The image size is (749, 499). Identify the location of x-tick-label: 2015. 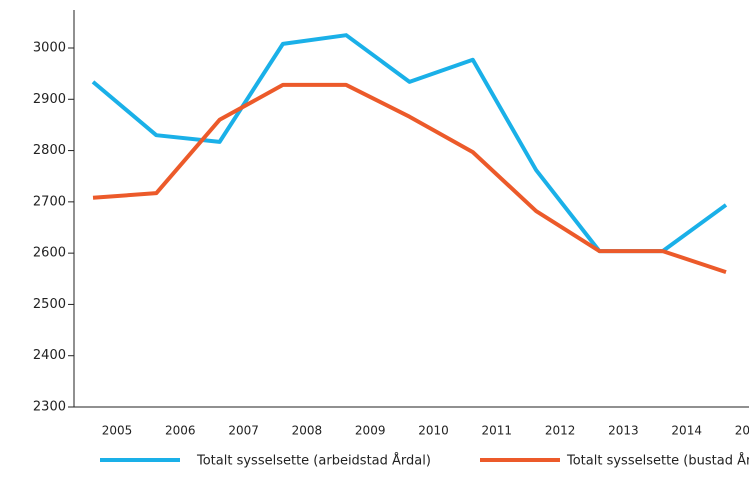
(742, 431).